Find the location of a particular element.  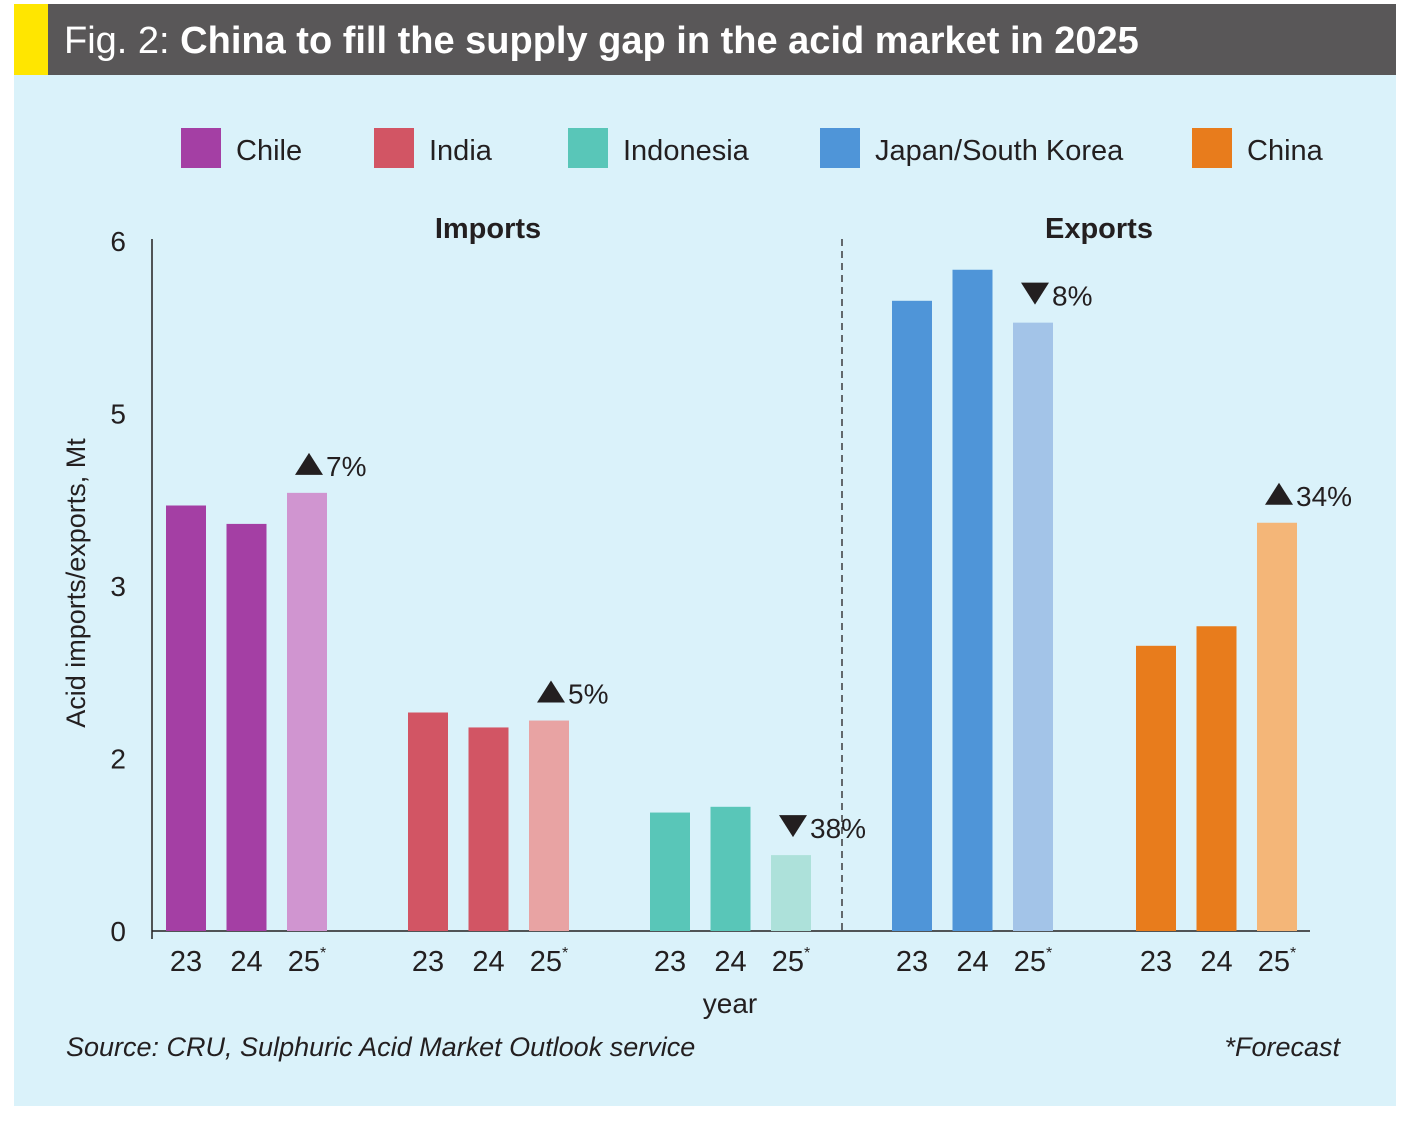

x-axis-label: year is located at coordinates (730, 1003).